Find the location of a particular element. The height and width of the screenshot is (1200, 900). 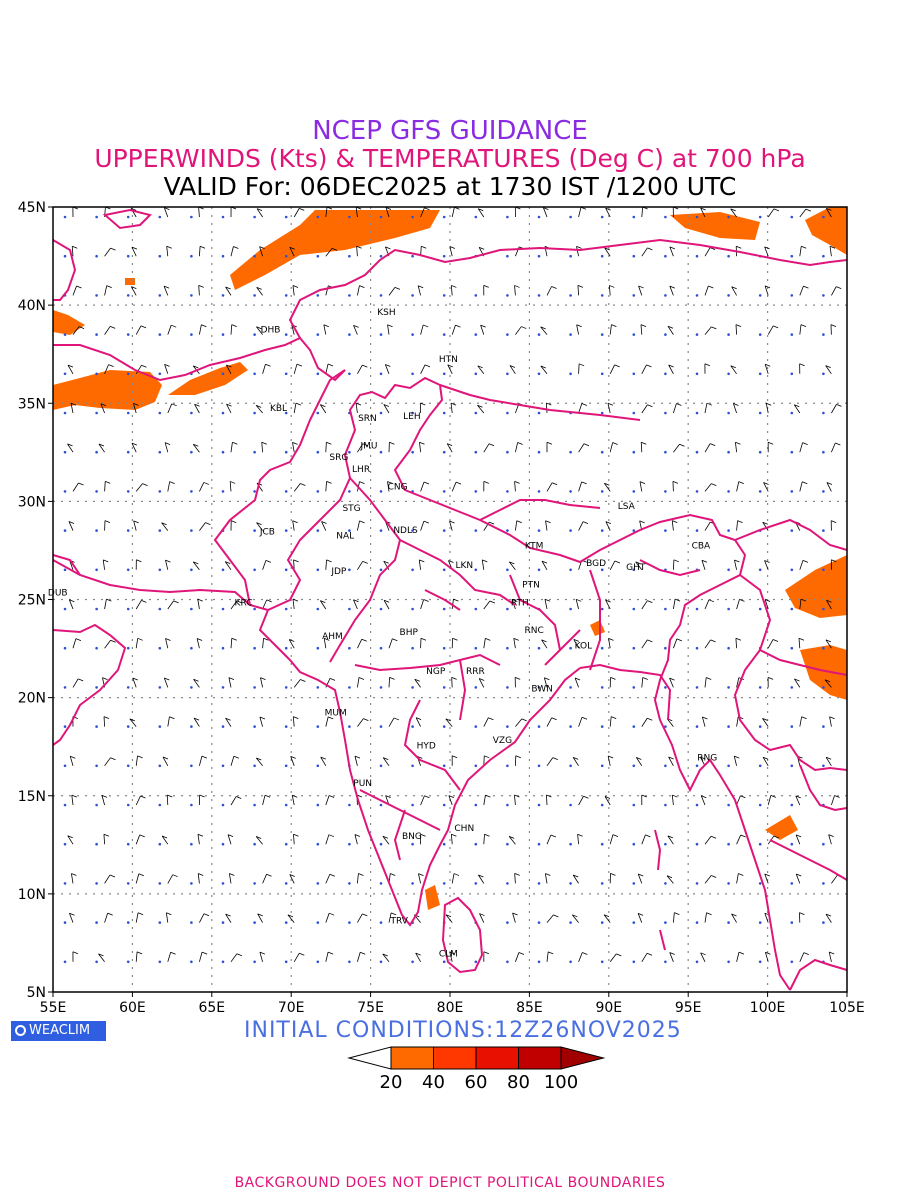

boundary-india-states is located at coordinates (515, 669).